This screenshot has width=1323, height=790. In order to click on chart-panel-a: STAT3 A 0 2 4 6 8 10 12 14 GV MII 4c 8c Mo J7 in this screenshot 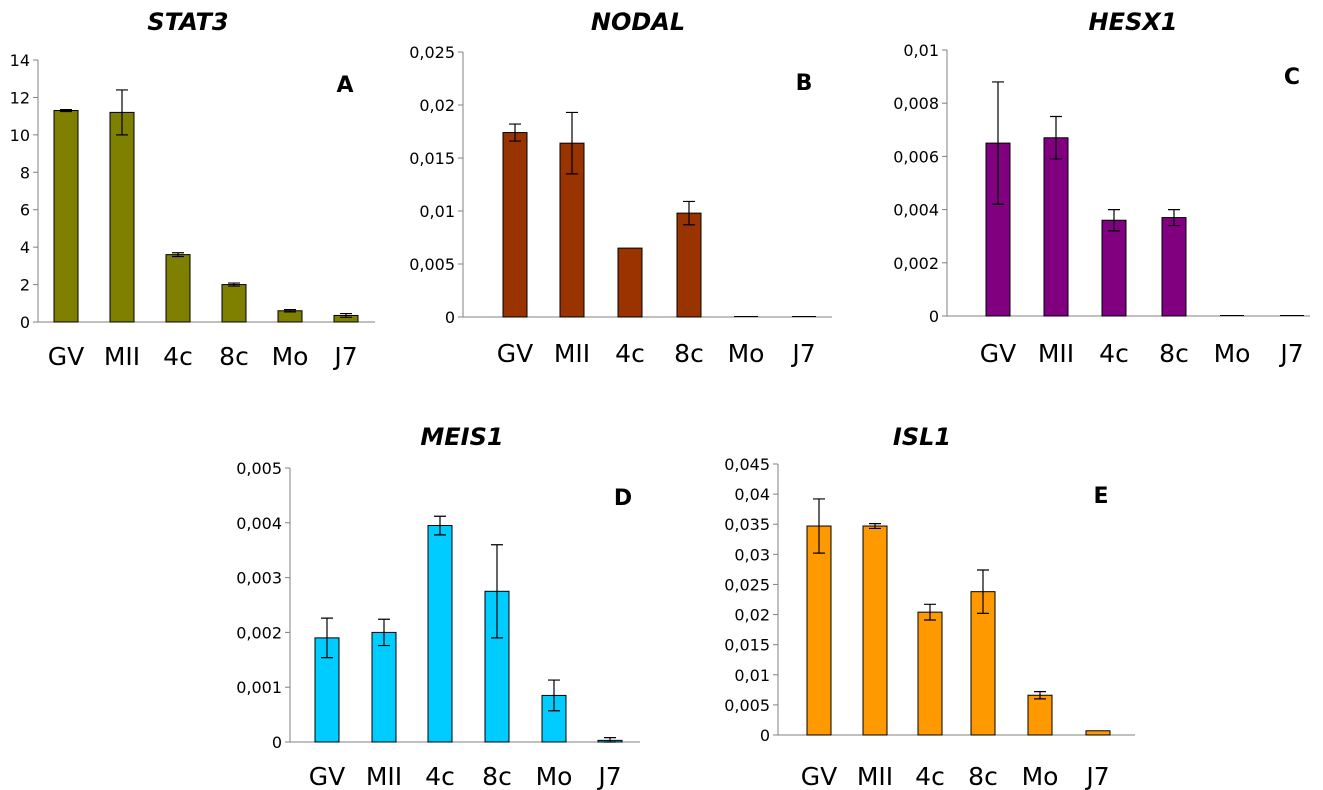, I will do `click(192, 189)`.